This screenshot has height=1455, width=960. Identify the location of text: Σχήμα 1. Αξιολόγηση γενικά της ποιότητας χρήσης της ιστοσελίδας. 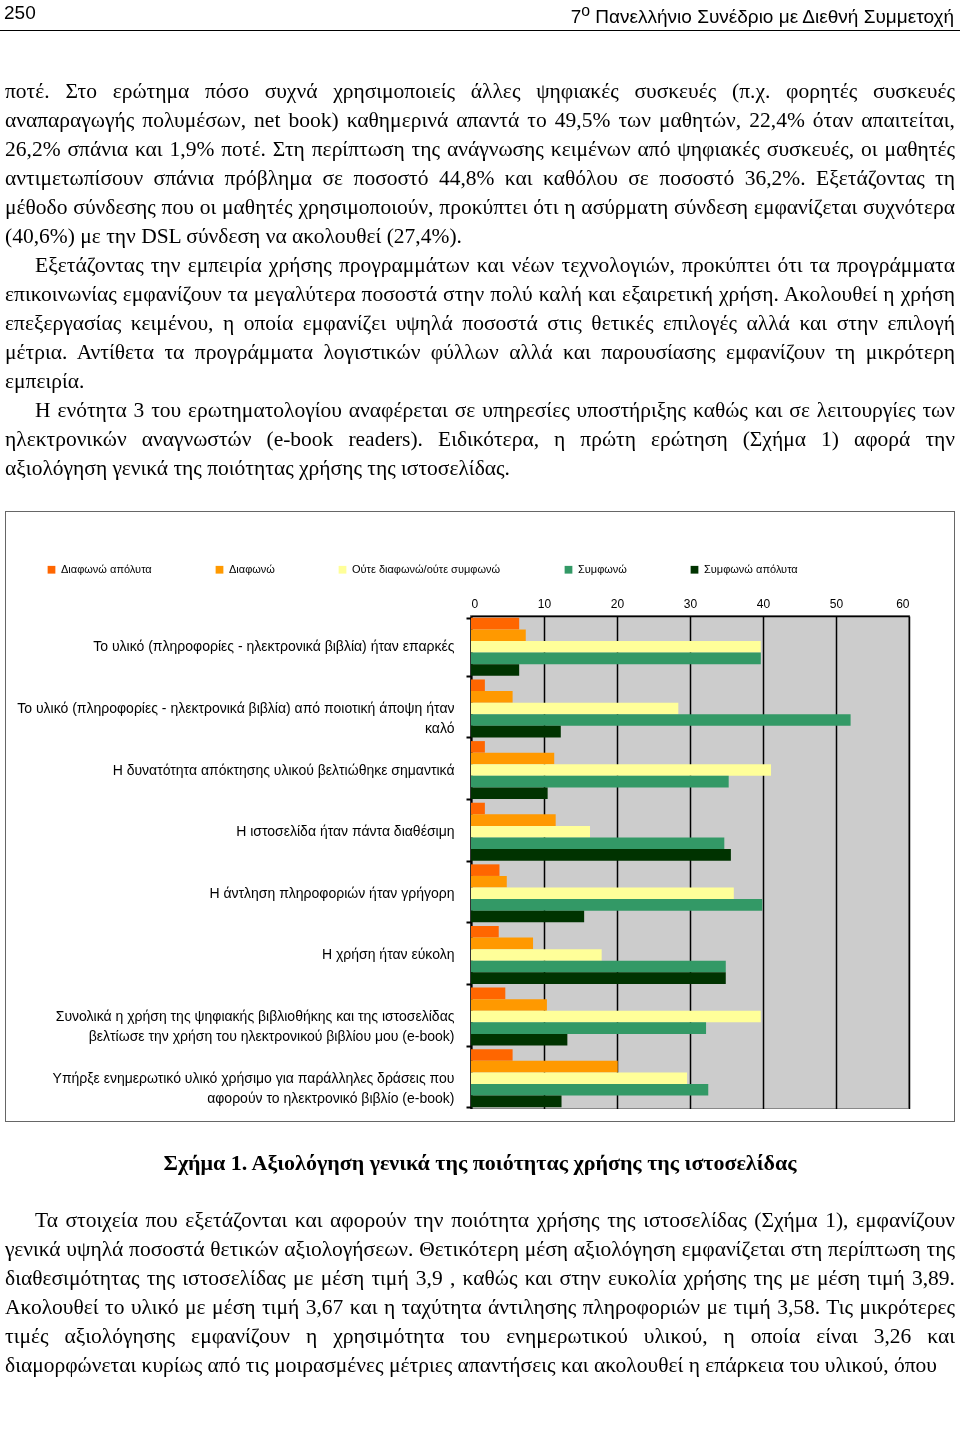
(480, 1163).